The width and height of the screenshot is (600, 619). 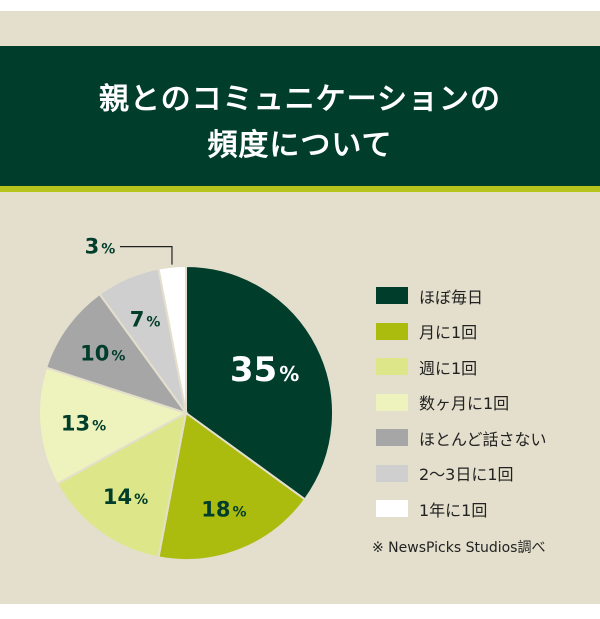 I want to click on legend-item: 月に1回, so click(x=461, y=332).